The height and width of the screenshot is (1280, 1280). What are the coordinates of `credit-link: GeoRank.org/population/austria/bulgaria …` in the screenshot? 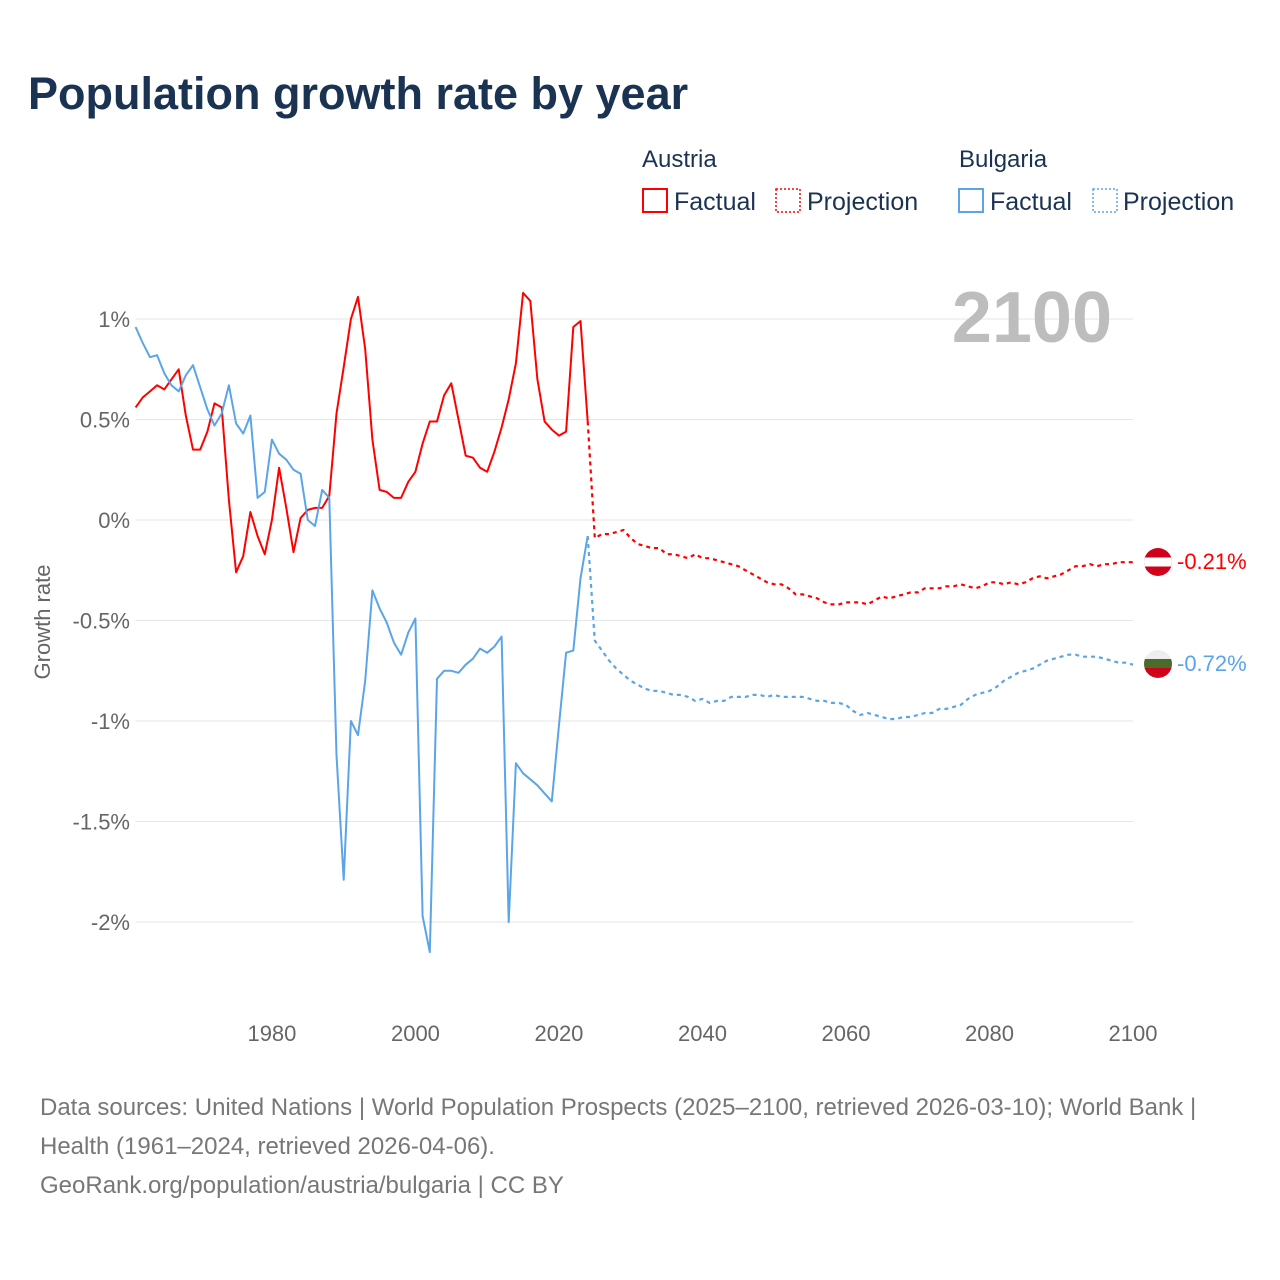 It's located at (302, 1185).